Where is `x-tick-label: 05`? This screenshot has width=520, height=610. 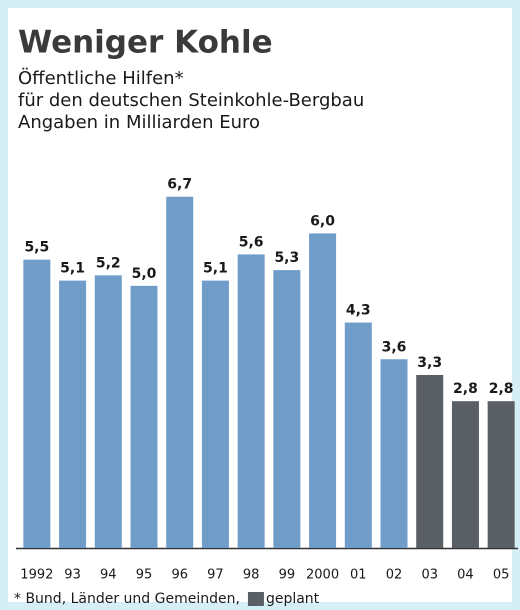
x-tick-label: 05 is located at coordinates (501, 575).